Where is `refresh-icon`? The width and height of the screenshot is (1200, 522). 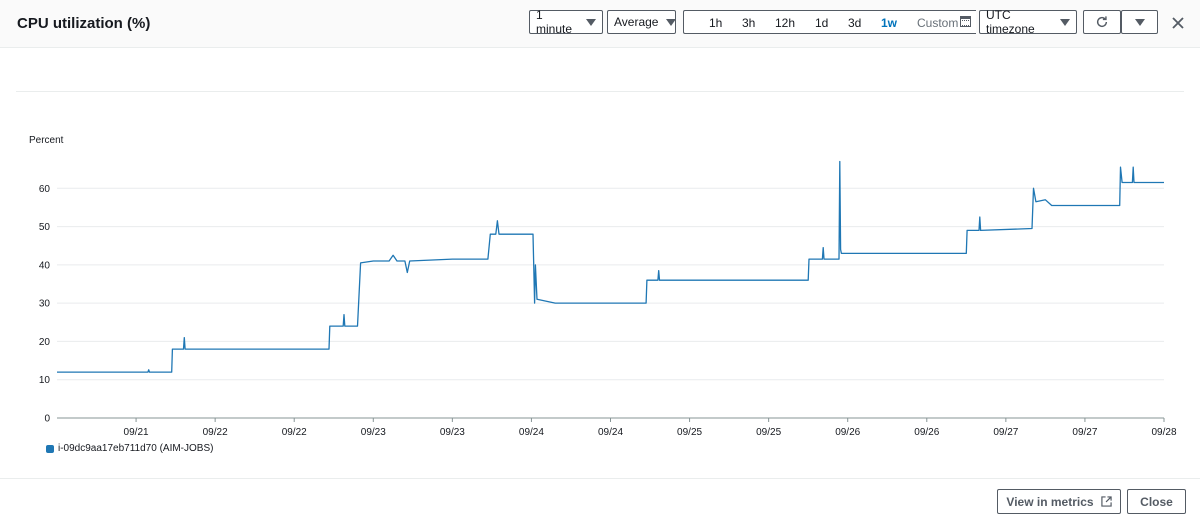 refresh-icon is located at coordinates (1102, 22).